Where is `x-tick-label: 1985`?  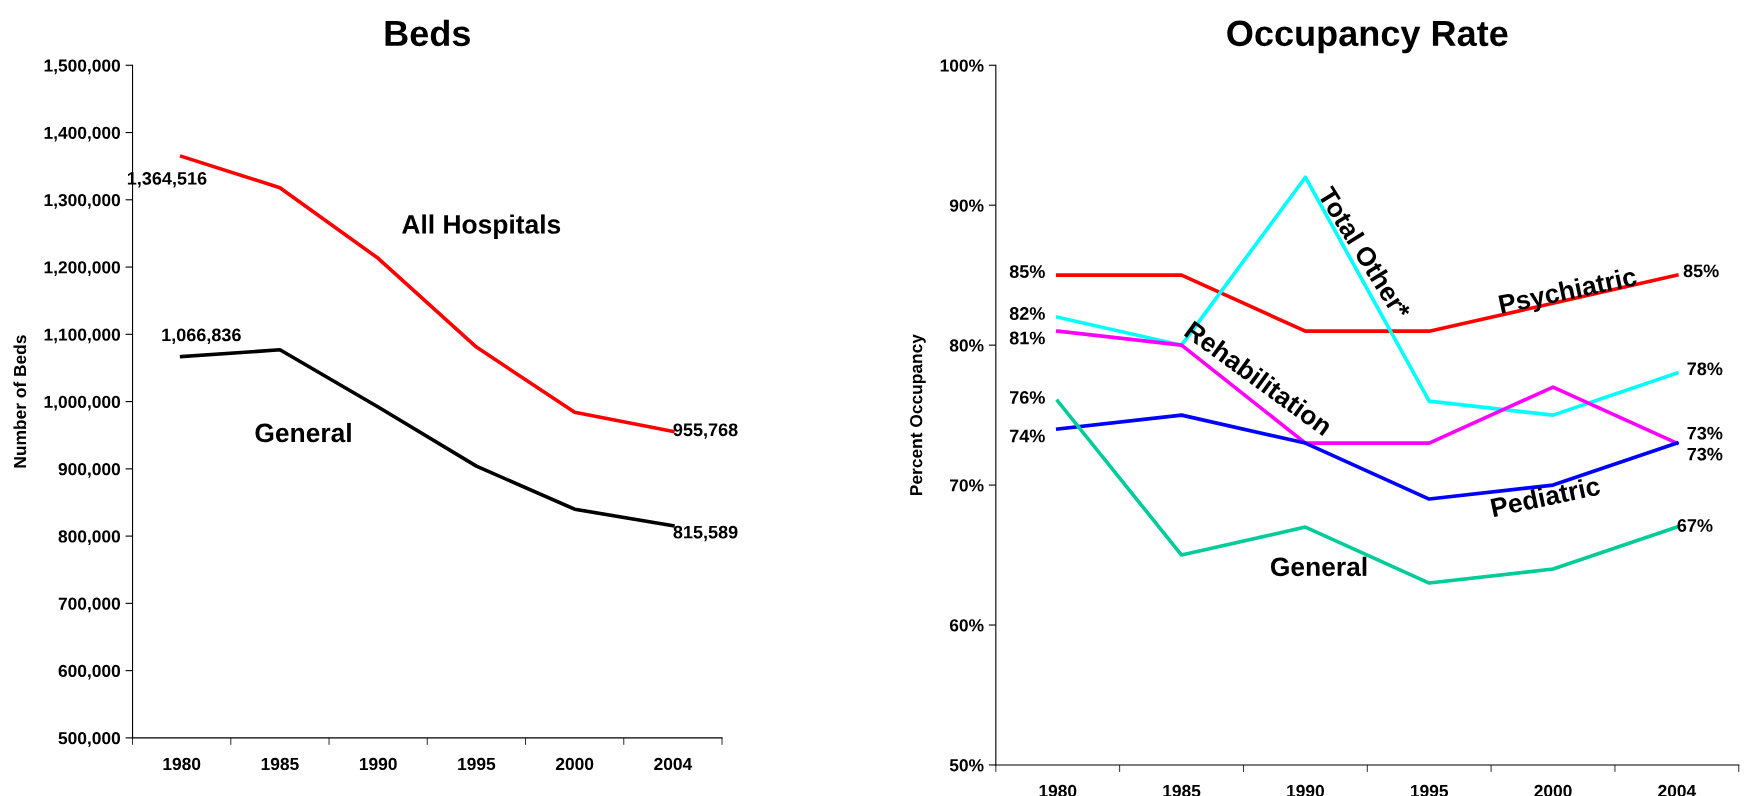
x-tick-label: 1985 is located at coordinates (280, 764).